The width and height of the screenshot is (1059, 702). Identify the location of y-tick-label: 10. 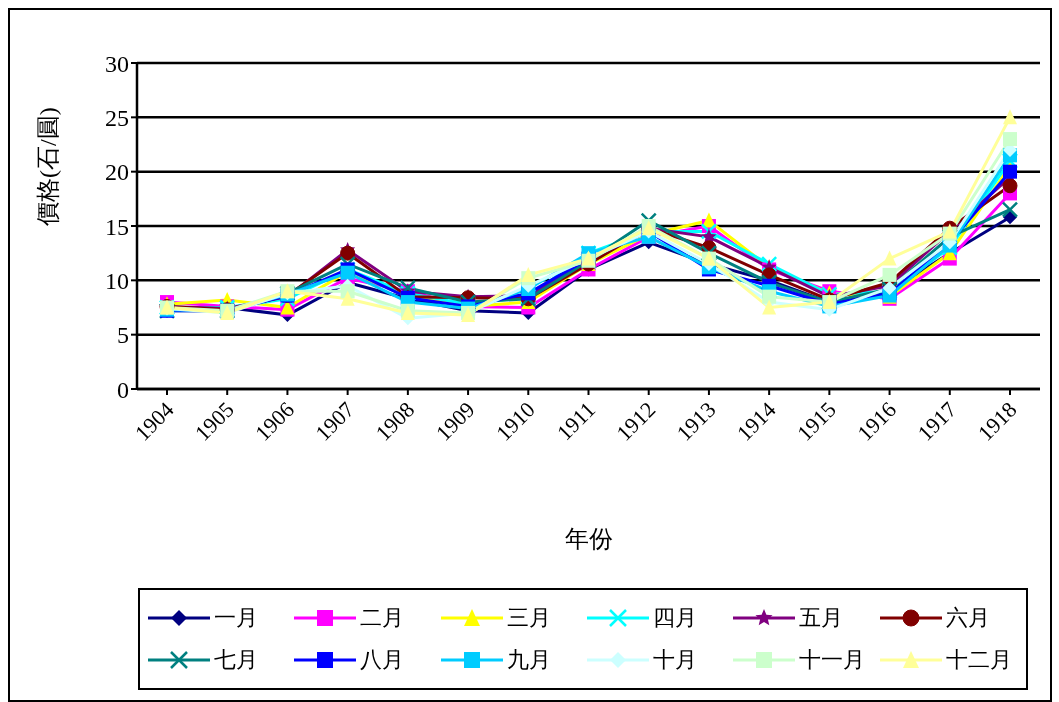
(117, 280).